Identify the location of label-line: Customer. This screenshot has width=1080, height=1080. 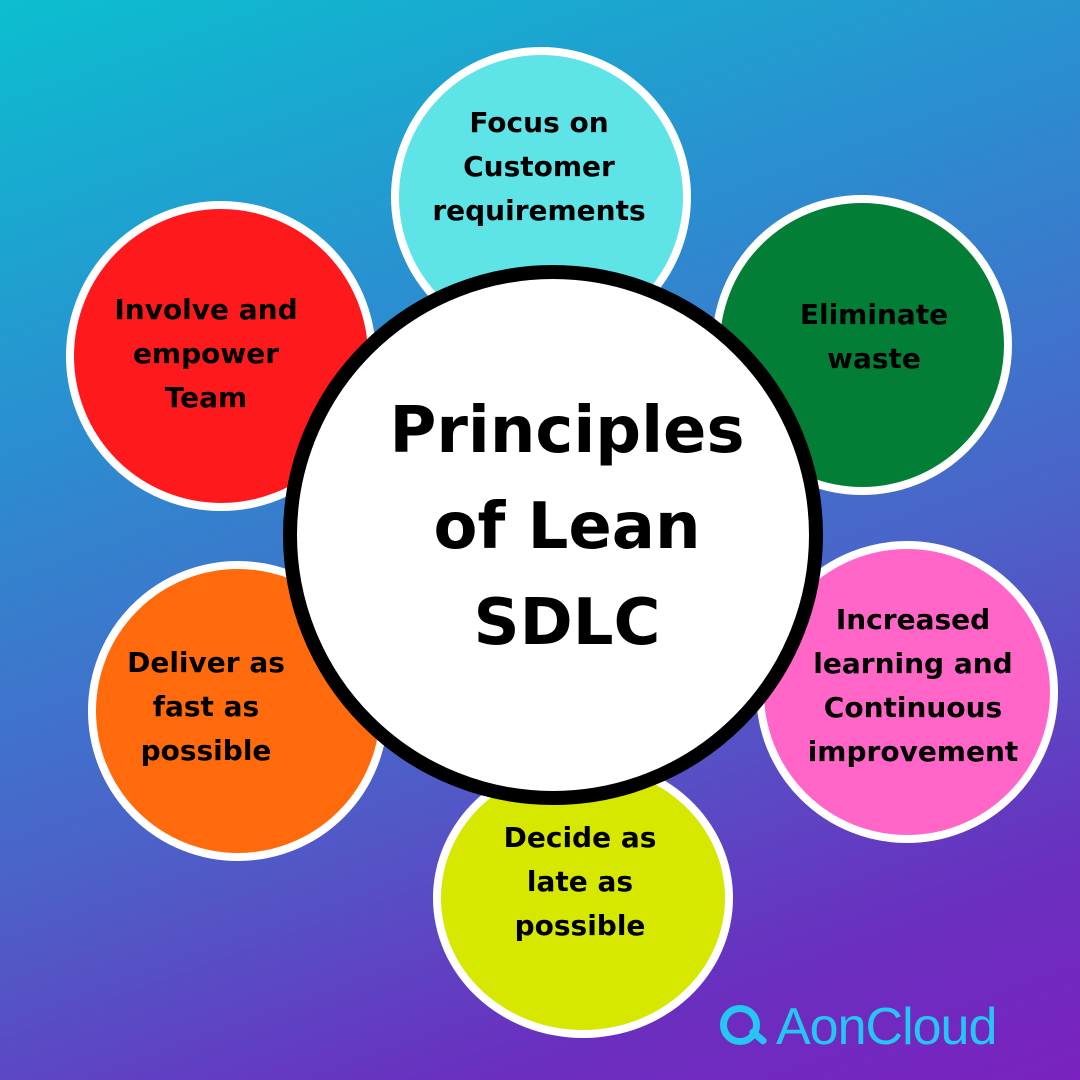
(539, 166).